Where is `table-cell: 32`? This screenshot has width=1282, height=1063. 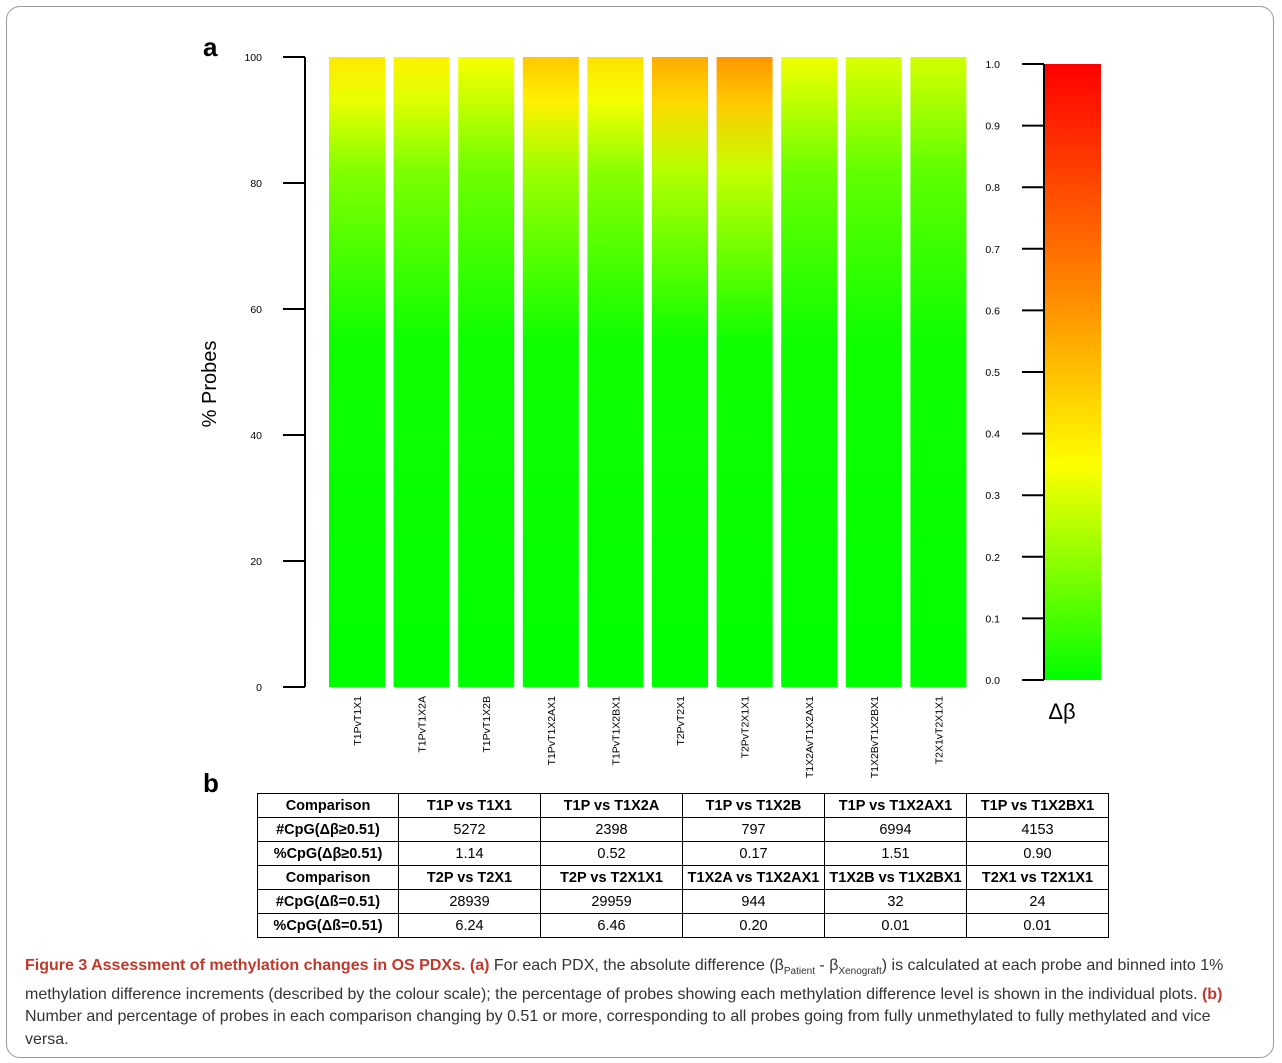 table-cell: 32 is located at coordinates (895, 901).